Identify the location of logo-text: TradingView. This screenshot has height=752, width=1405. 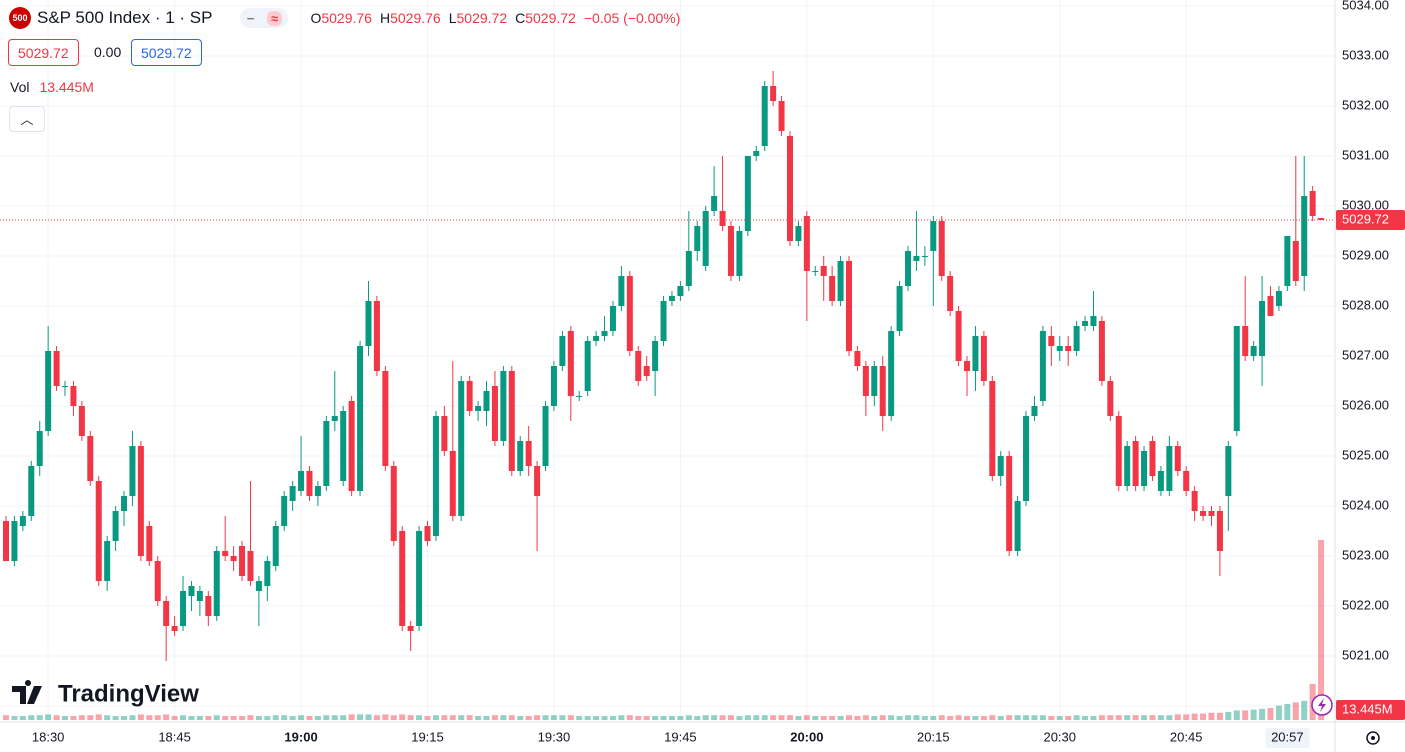
(128, 693).